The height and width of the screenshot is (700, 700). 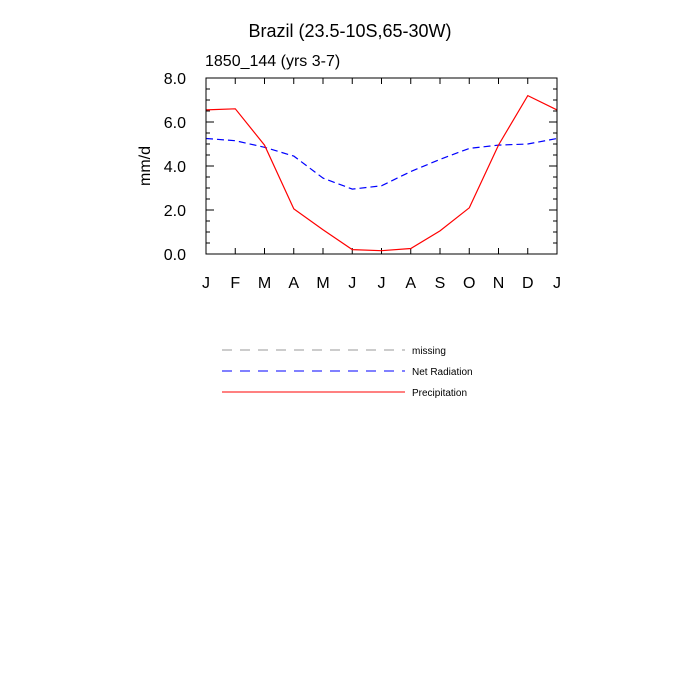 What do you see at coordinates (347, 372) in the screenshot?
I see `legend: missing Net Radiation Precipitation` at bounding box center [347, 372].